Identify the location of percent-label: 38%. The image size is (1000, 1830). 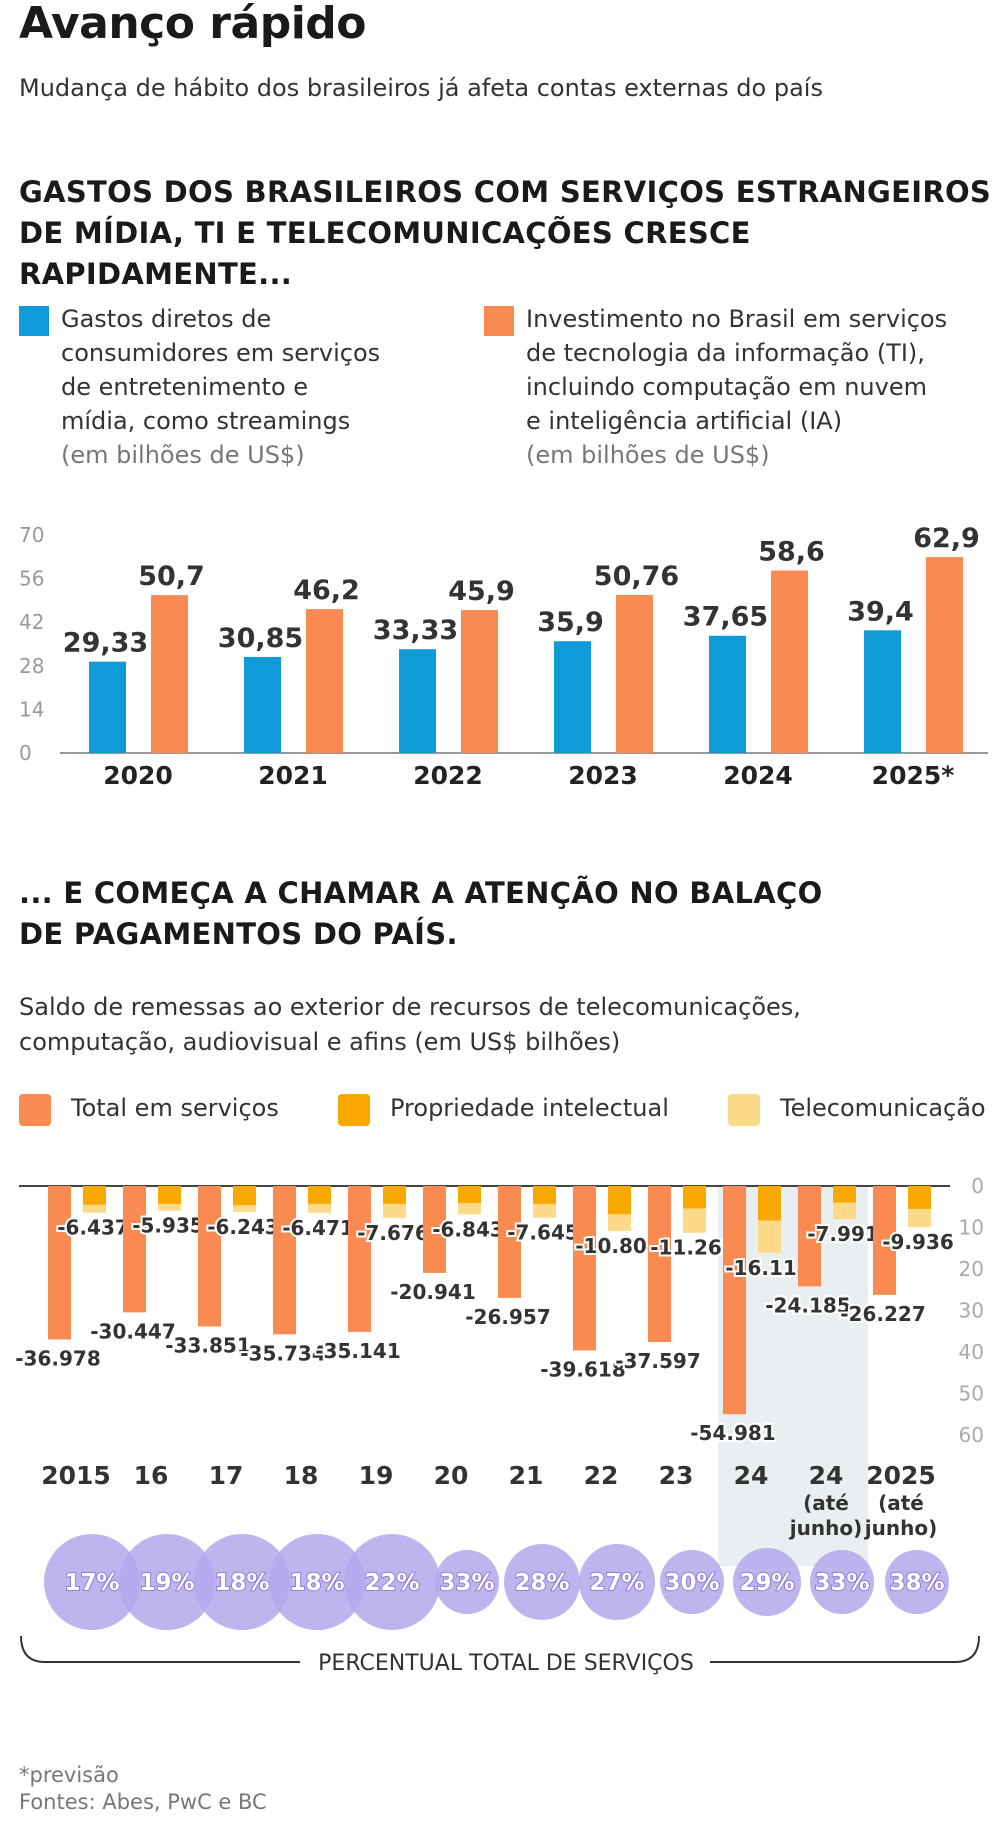
(916, 1583).